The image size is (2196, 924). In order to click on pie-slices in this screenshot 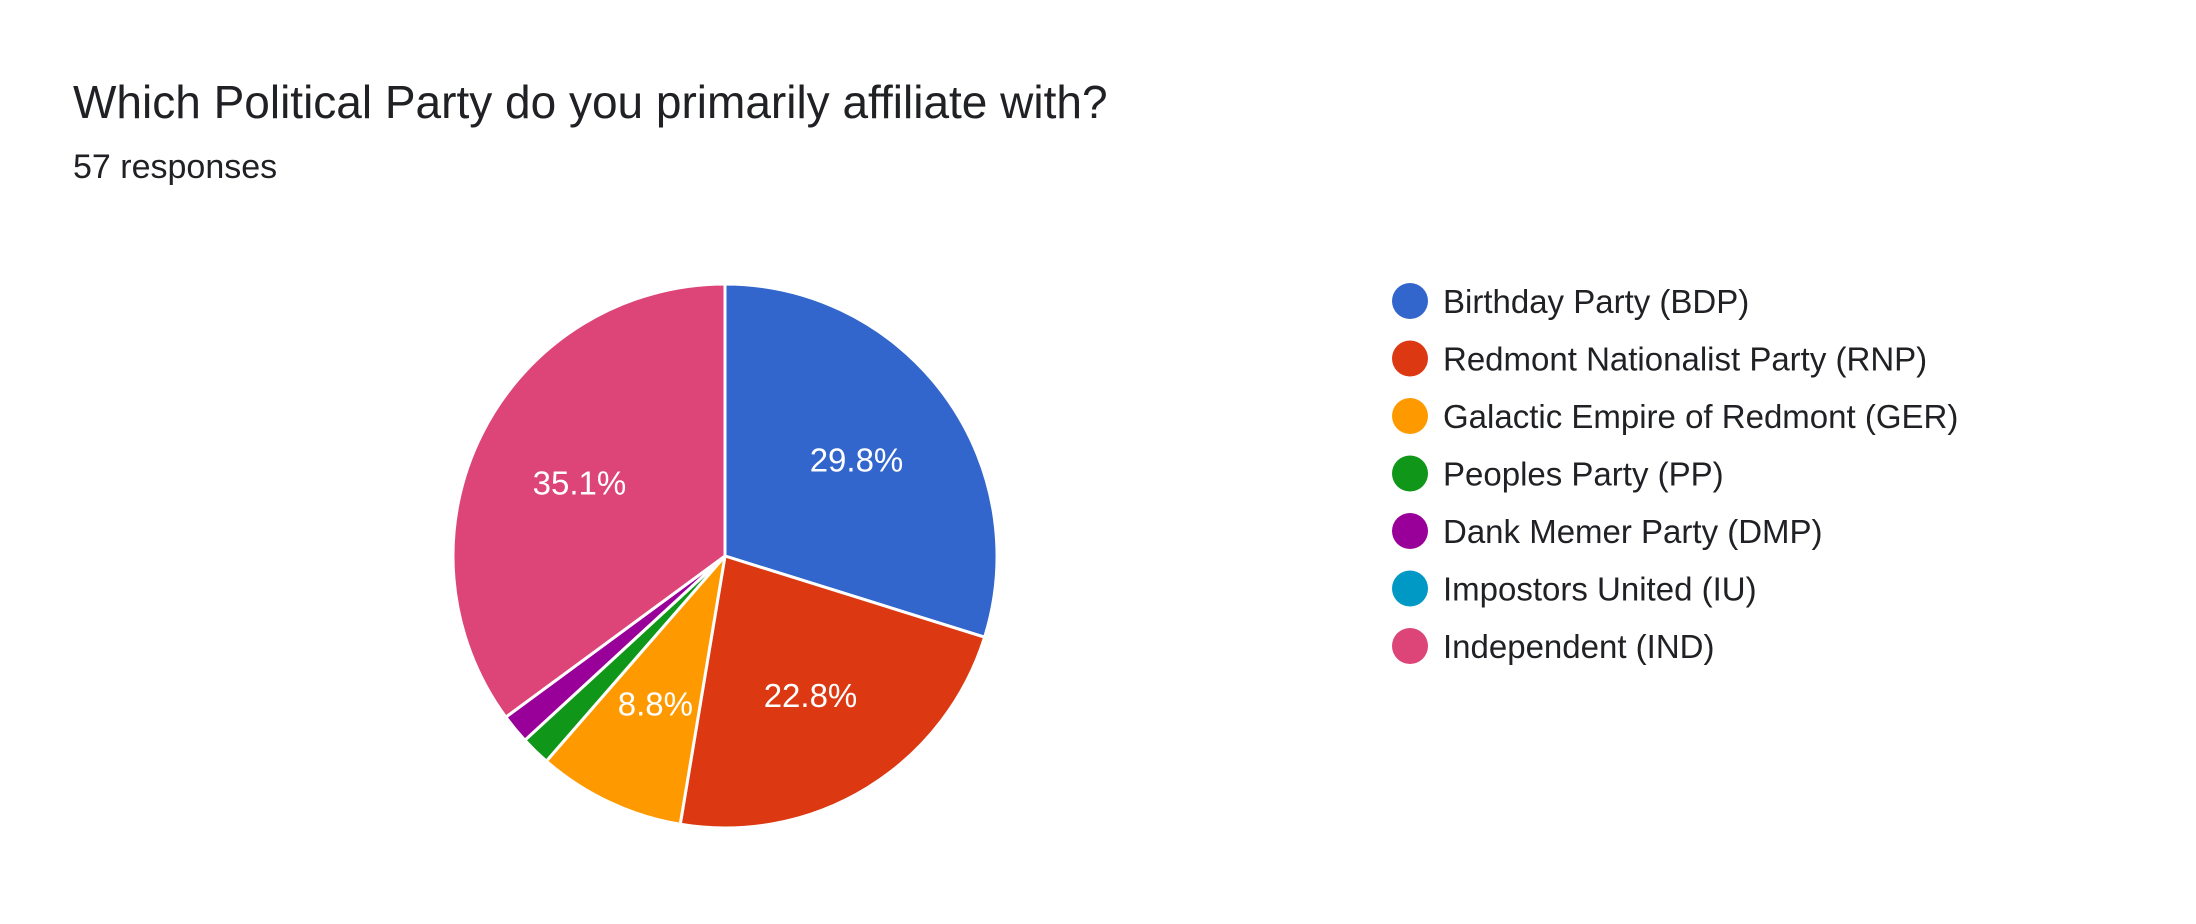, I will do `click(725, 556)`.